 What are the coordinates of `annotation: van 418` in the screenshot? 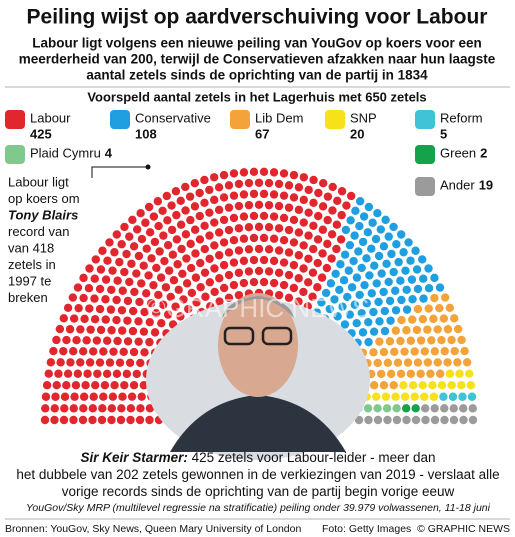 It's located at (31, 247).